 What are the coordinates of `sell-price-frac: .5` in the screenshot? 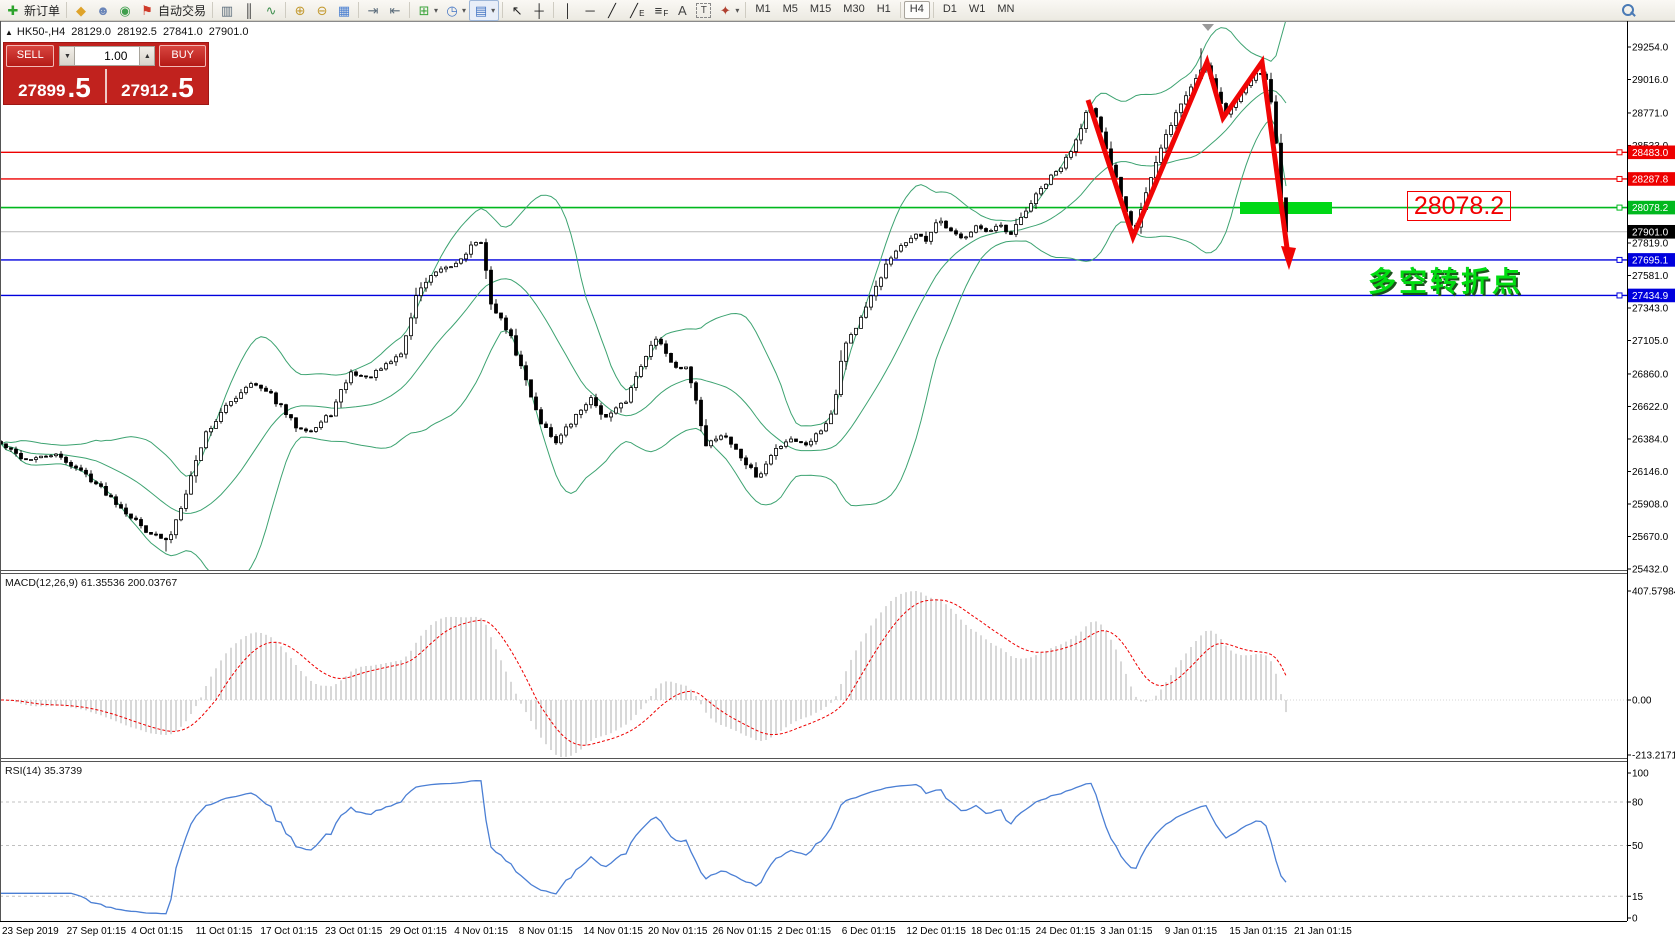 It's located at (79, 87).